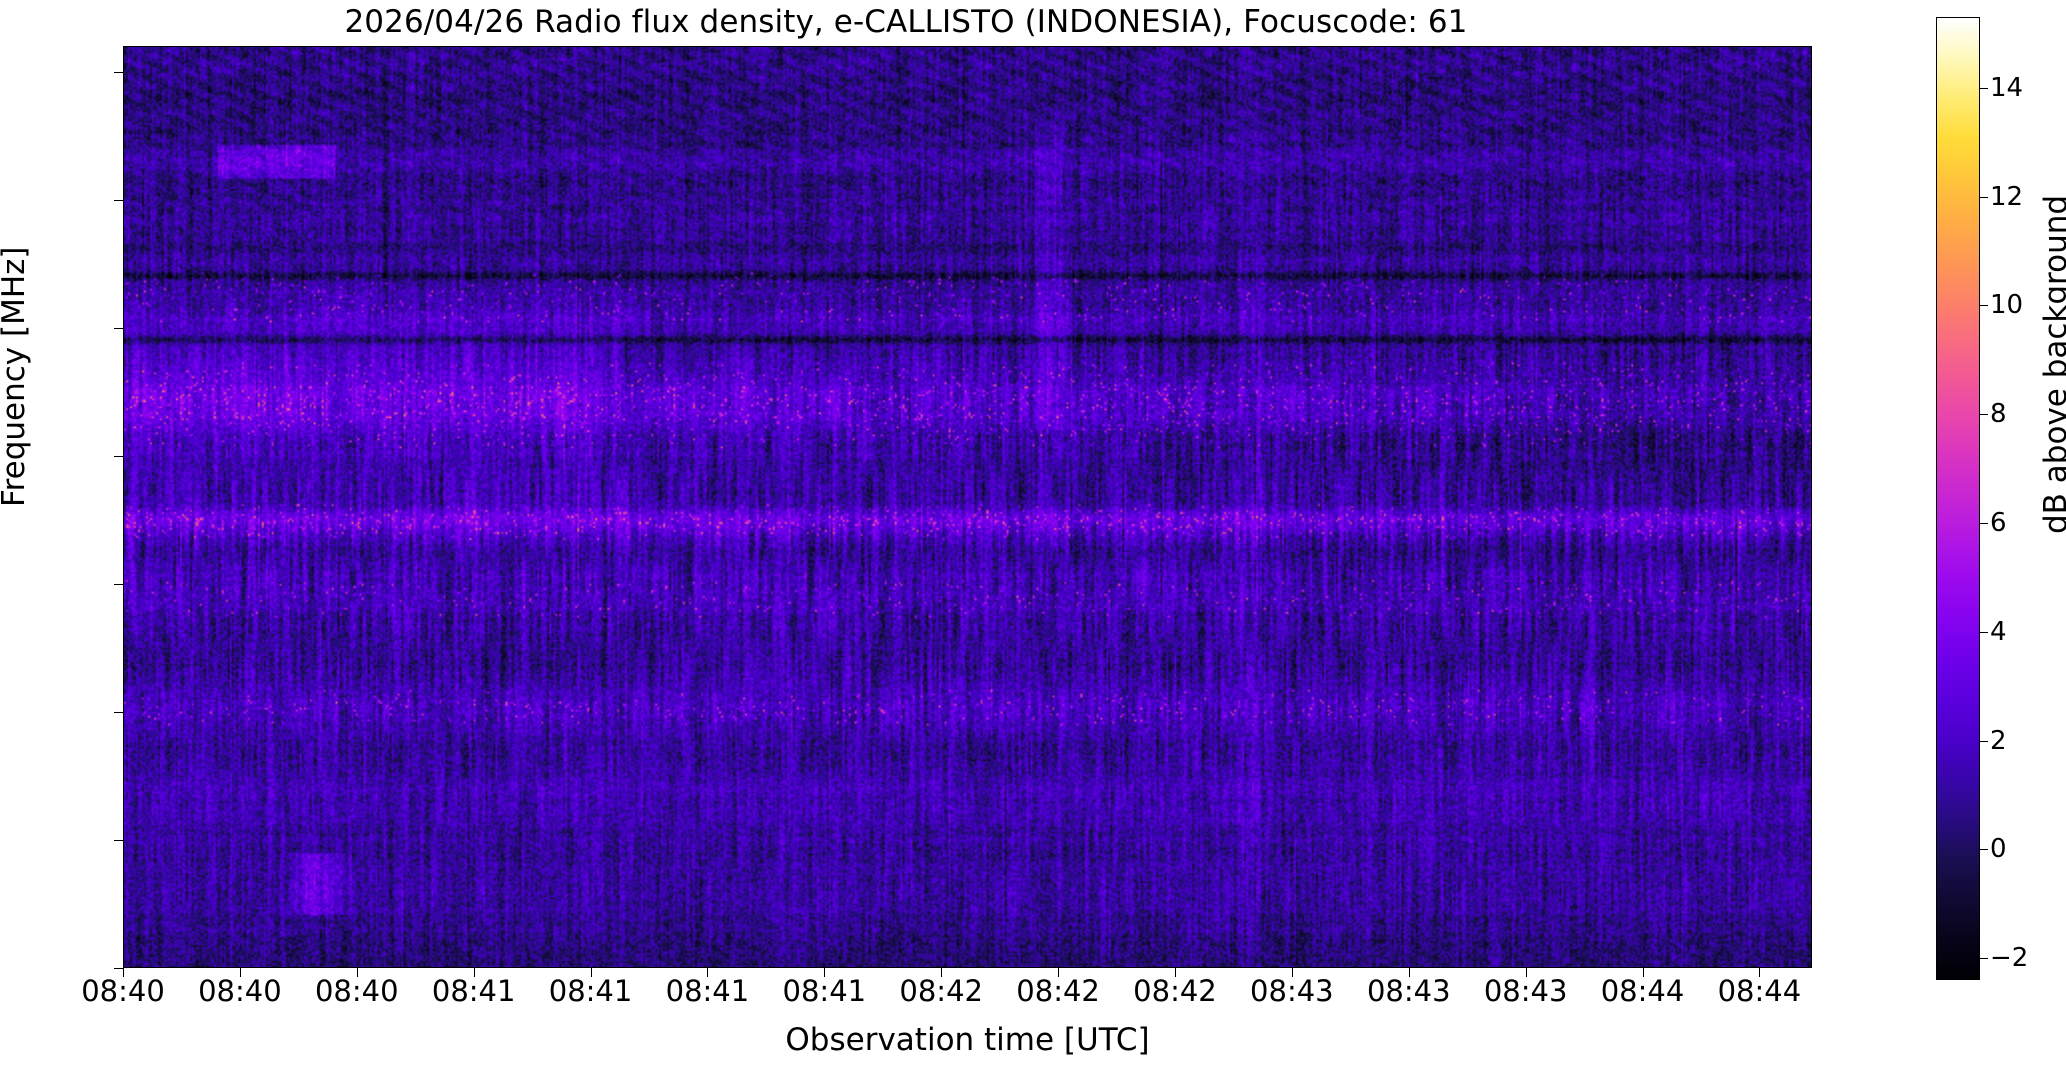  I want to click on colorbar-tick-label: 14, so click(2007, 87).